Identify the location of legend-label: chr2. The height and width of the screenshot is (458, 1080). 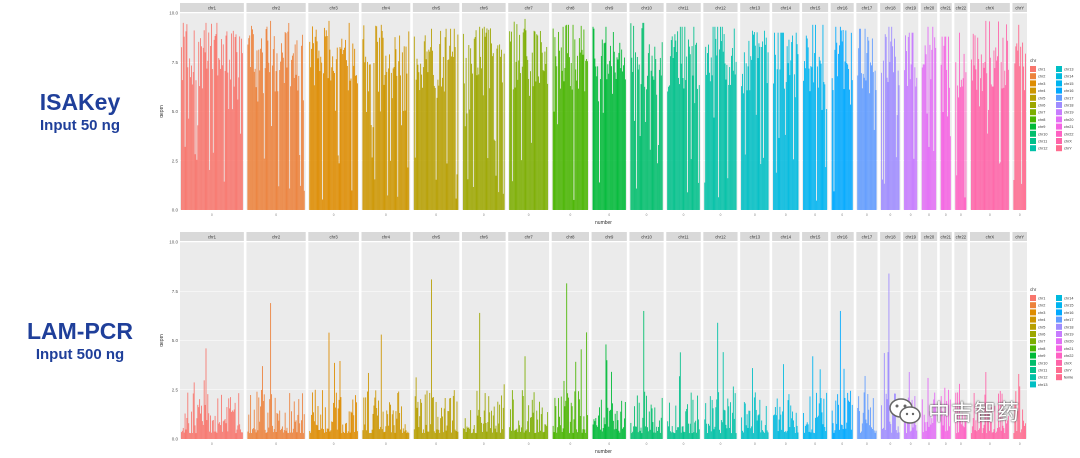
(1041, 77).